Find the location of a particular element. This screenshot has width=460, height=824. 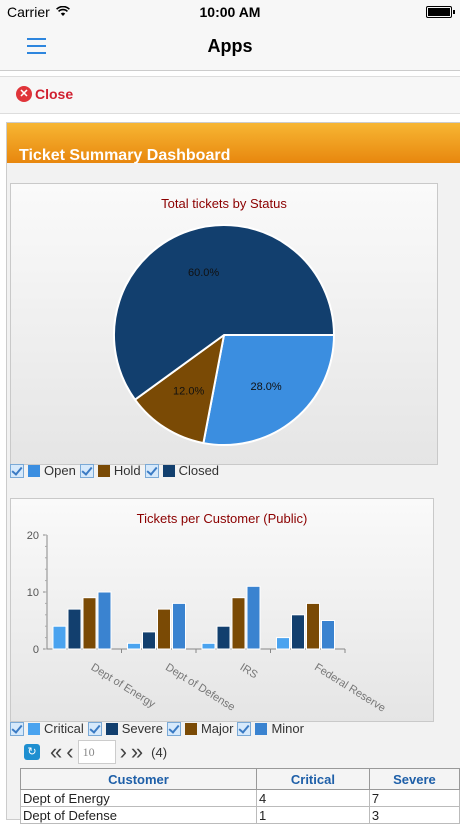

dashboard-header: Ticket Summary Dashboard is located at coordinates (233, 143).